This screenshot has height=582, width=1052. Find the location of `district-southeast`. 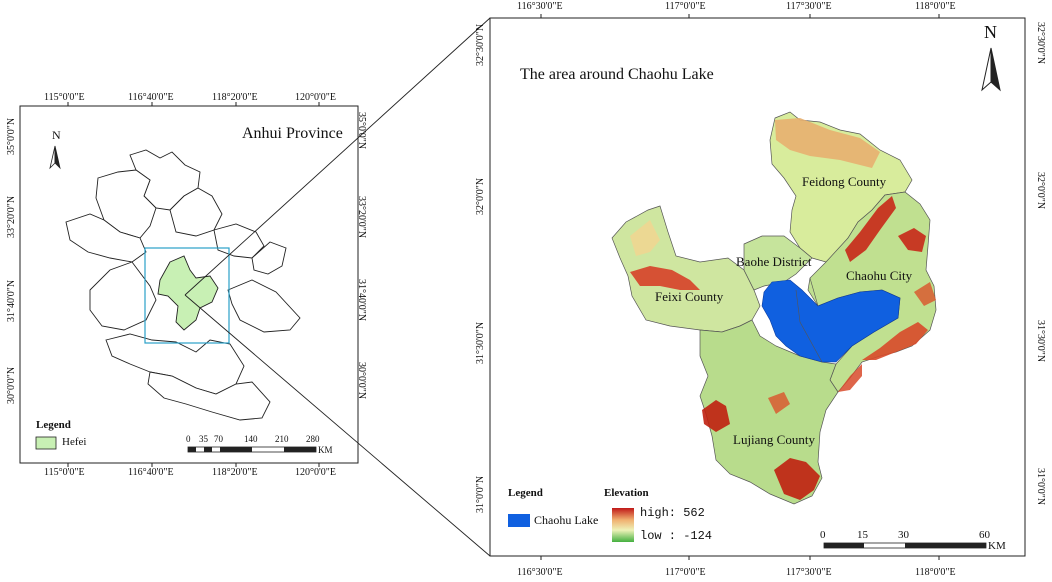

district-southeast is located at coordinates (264, 306).